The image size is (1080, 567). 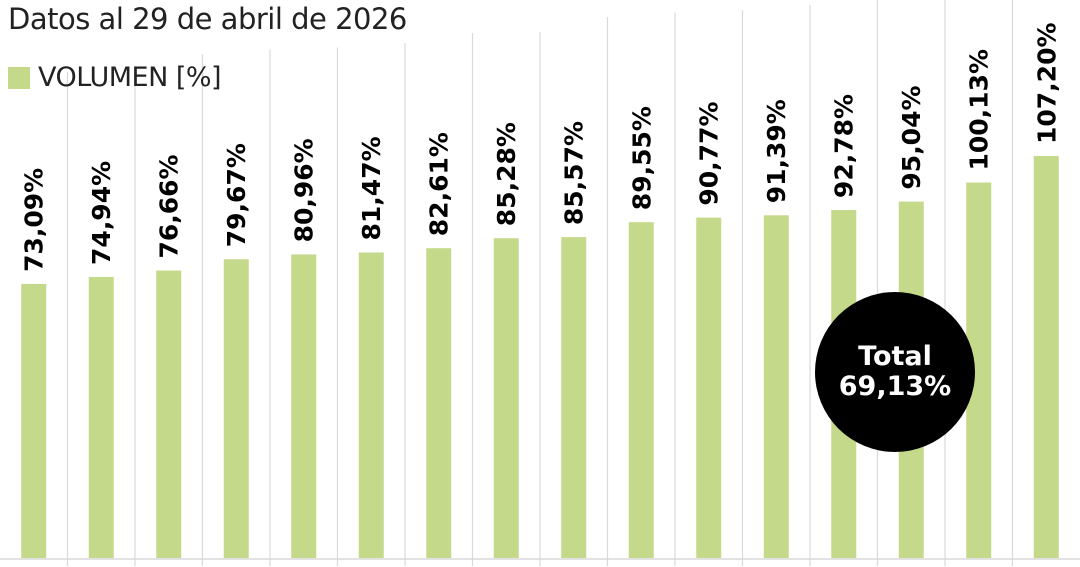 I want to click on data-label: 76,66%, so click(x=169, y=206).